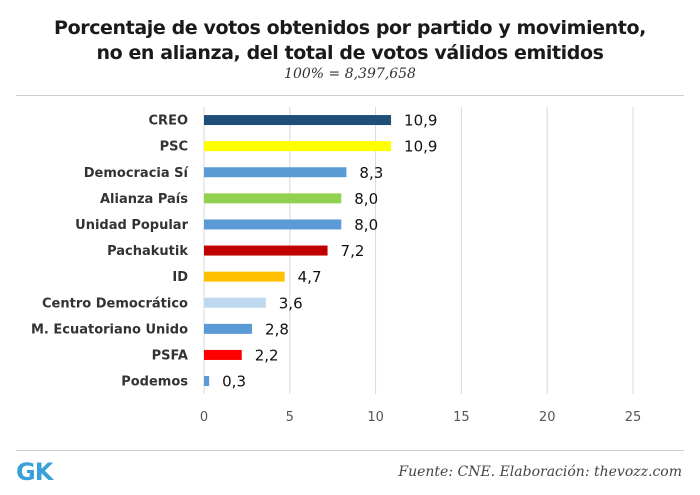  Describe the element at coordinates (34, 472) in the screenshot. I see `gk-logo: GK` at that location.